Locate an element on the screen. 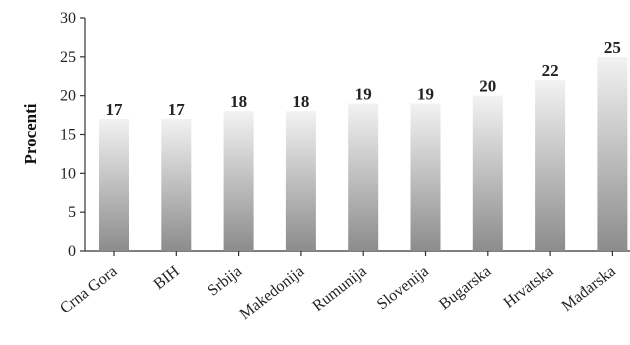 The width and height of the screenshot is (630, 345). y-axis: 0 5 10 15 20 25 30 is located at coordinates (73, 135).